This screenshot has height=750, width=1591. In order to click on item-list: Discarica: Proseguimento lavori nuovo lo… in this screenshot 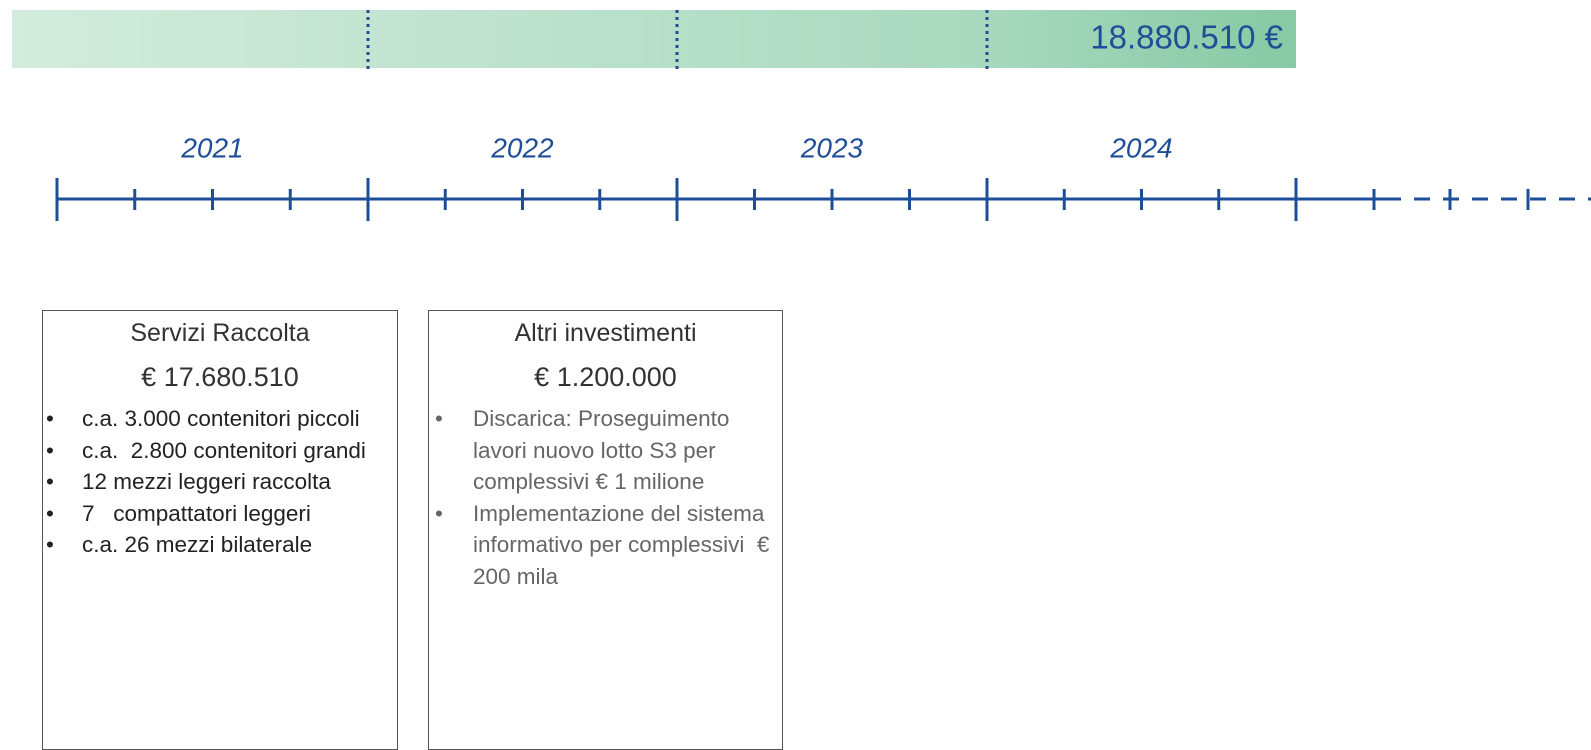, I will do `click(605, 497)`.